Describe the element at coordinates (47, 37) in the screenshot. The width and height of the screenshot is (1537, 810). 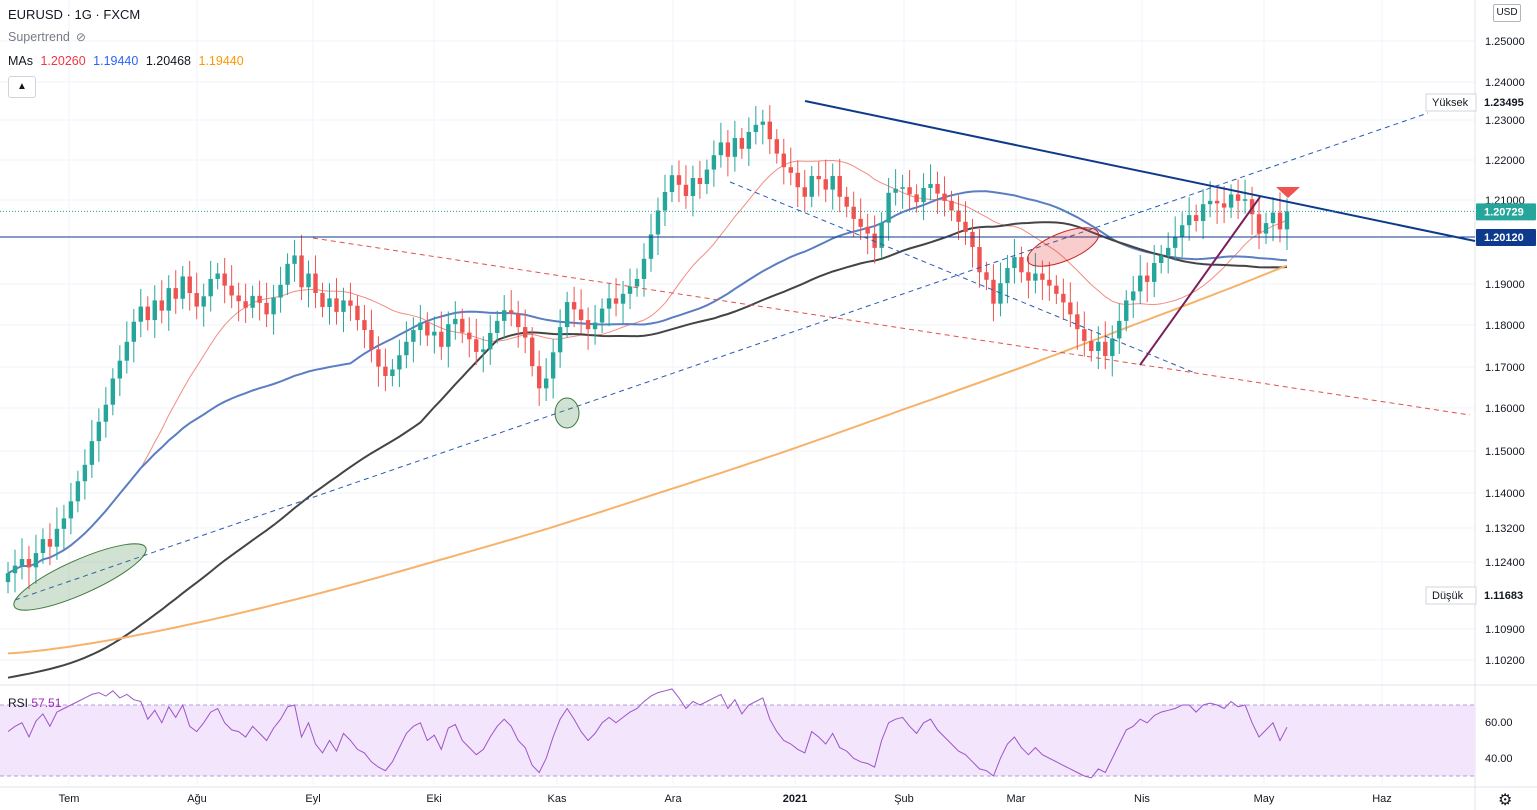
I see `supertrend-legend: Supertrend ⊘` at that location.